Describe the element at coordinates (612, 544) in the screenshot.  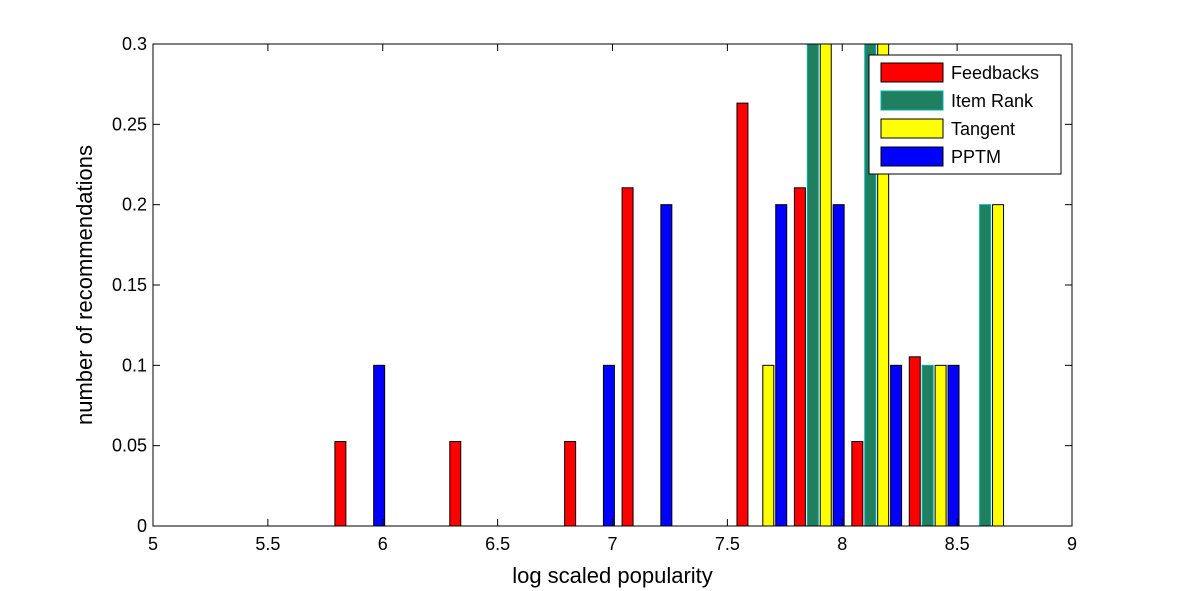
I see `x-tick-label: 7` at that location.